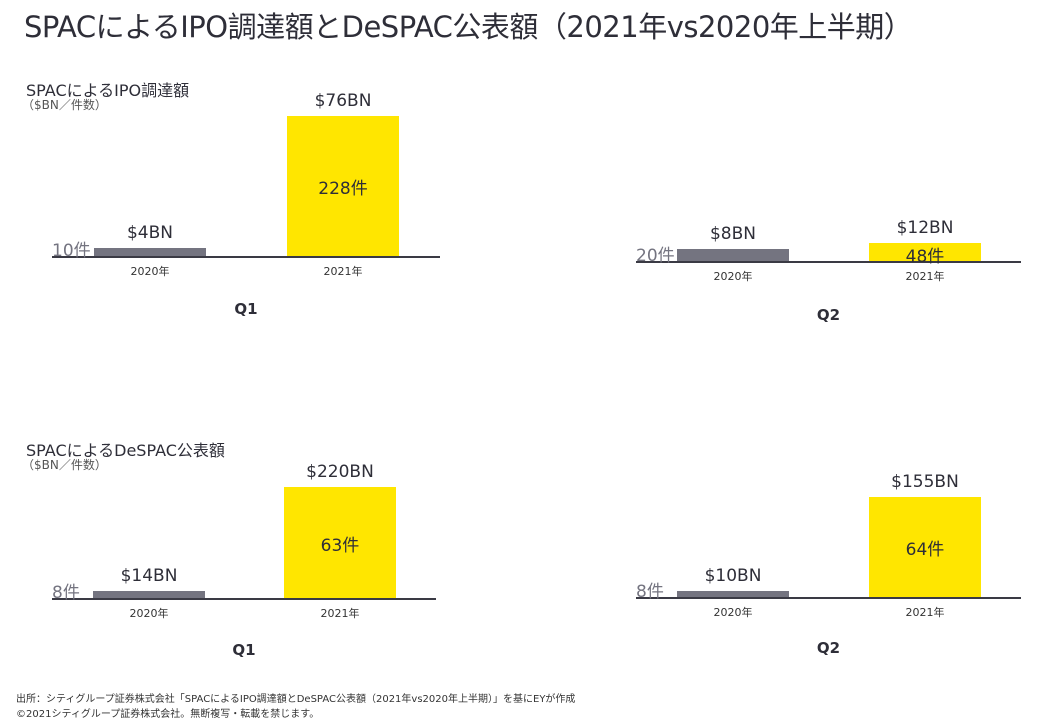 The height and width of the screenshot is (728, 1040). Describe the element at coordinates (925, 482) in the screenshot. I see `value-label-2021: $155BN` at that location.